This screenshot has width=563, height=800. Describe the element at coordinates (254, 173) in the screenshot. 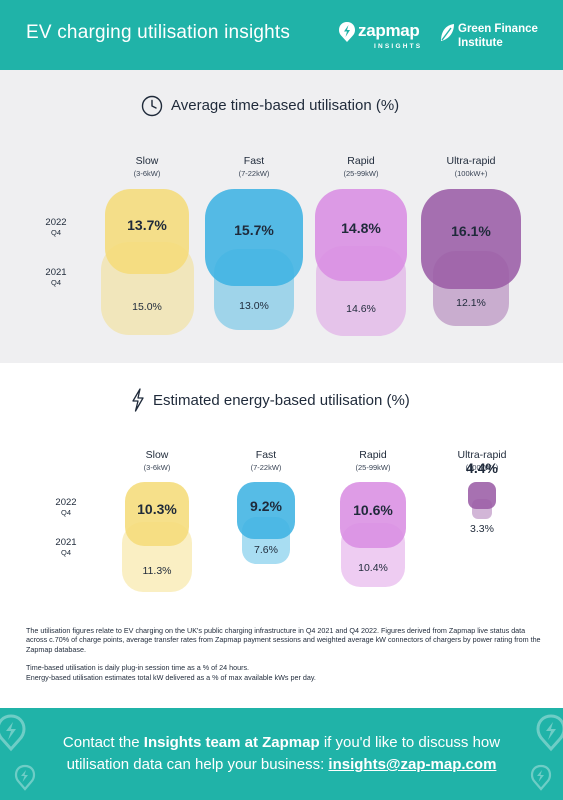

I see `chart1-category-fast-range: (7-22kW)` at that location.